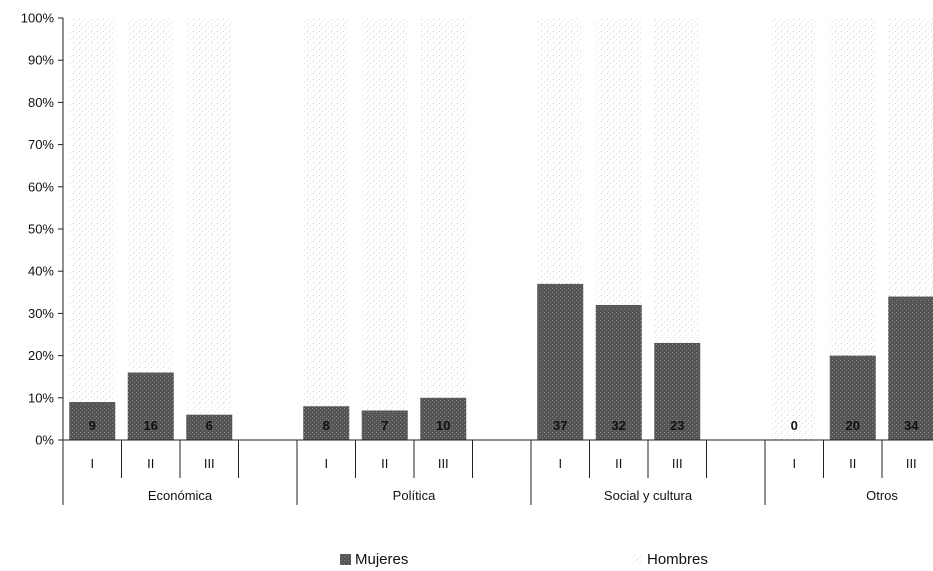 Image resolution: width=933 pixels, height=571 pixels. I want to click on data-label: 8, so click(326, 425).